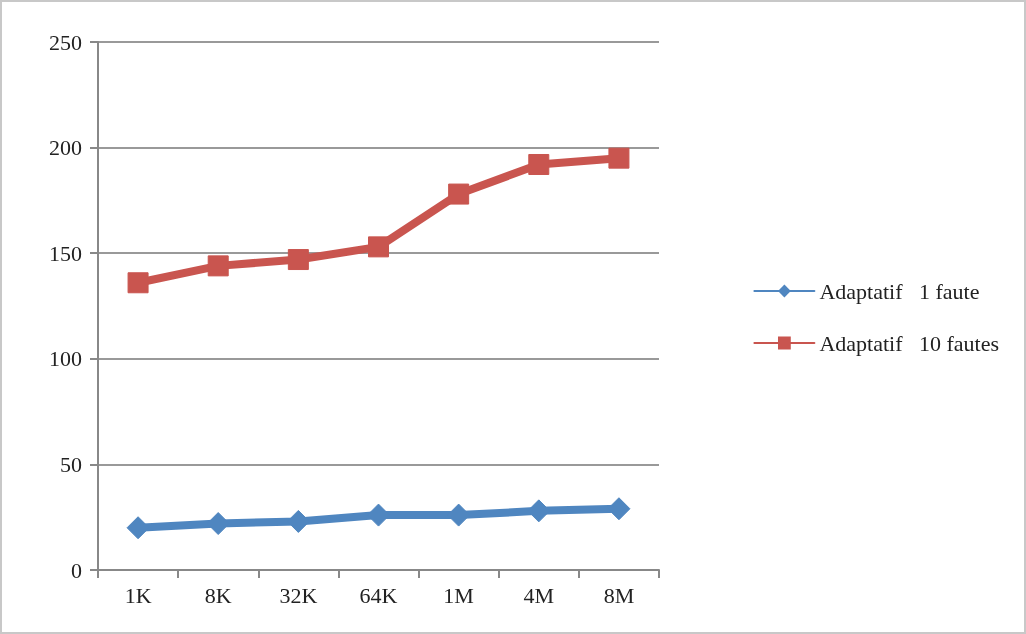 The image size is (1026, 634). What do you see at coordinates (65, 359) in the screenshot?
I see `y-tick-label: 100` at bounding box center [65, 359].